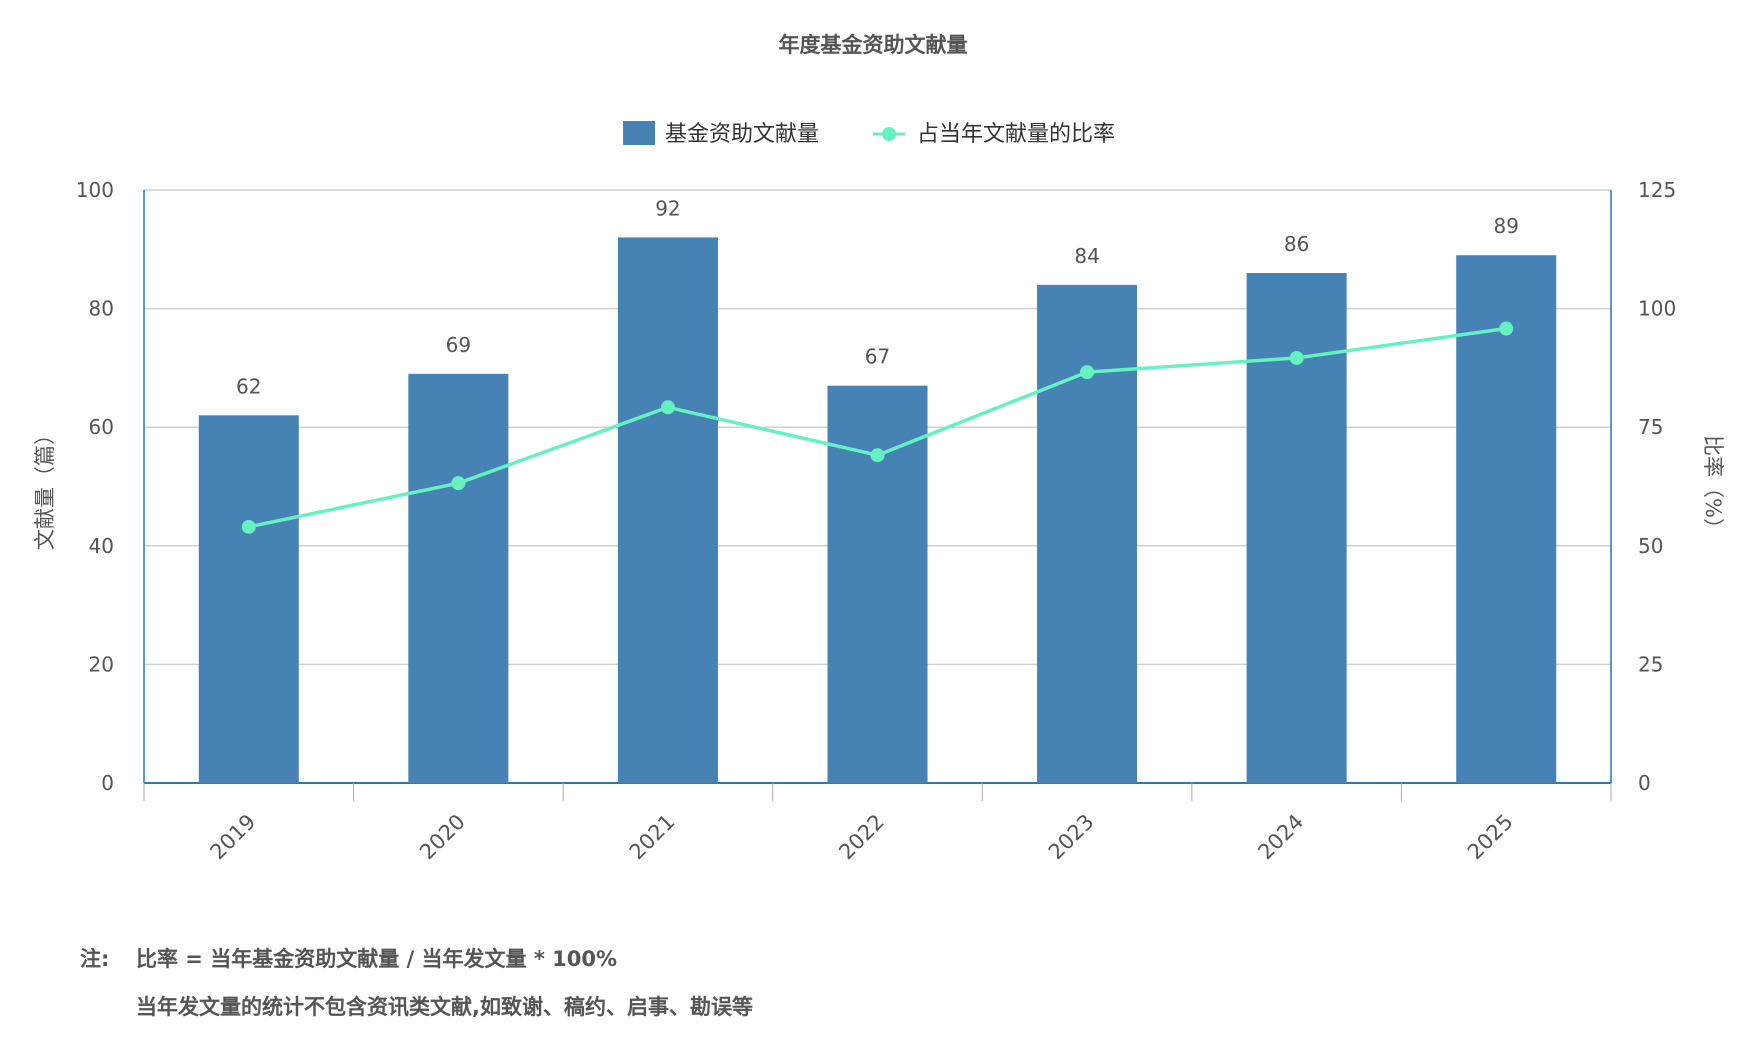 This screenshot has width=1746, height=1038. I want to click on y2-tick-label: 0, so click(1644, 783).